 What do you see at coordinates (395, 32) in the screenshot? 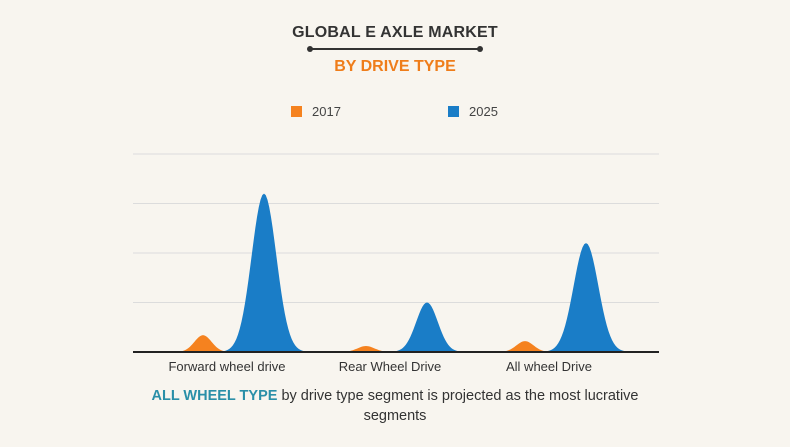
I see `chart-title: GLOBAL E AXLE MARKET` at bounding box center [395, 32].